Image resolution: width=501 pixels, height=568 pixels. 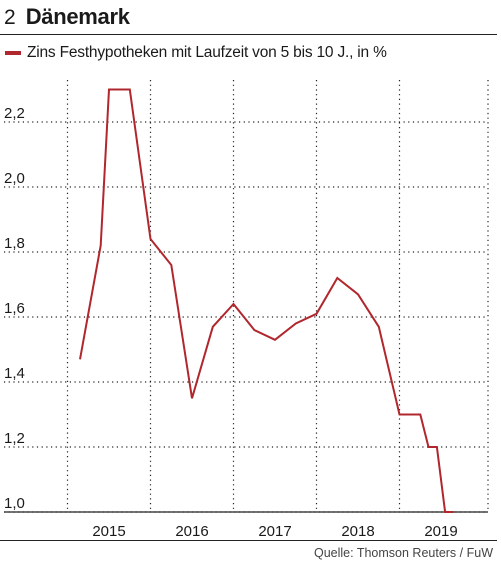 What do you see at coordinates (274, 531) in the screenshot?
I see `x-tick-label: 2017` at bounding box center [274, 531].